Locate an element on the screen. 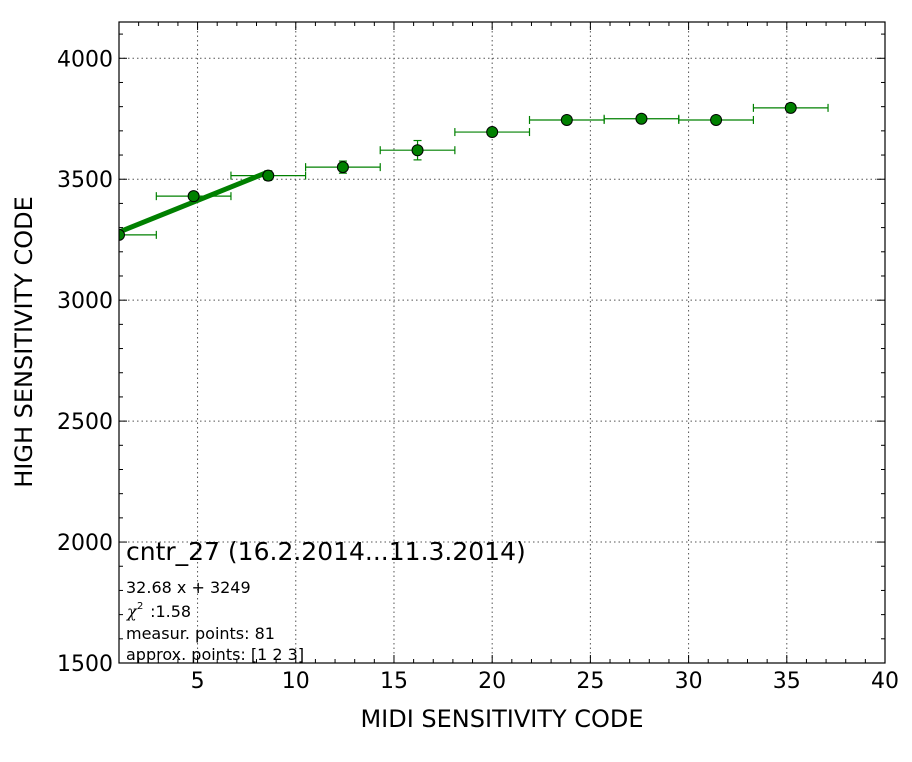  y-tick-label: 2500 is located at coordinates (85, 422).